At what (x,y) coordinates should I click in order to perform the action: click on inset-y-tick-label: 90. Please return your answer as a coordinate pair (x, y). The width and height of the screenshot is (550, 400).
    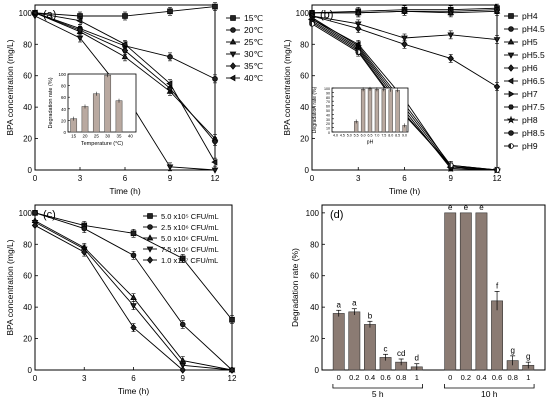
    Looking at the image, I should click on (328, 93).